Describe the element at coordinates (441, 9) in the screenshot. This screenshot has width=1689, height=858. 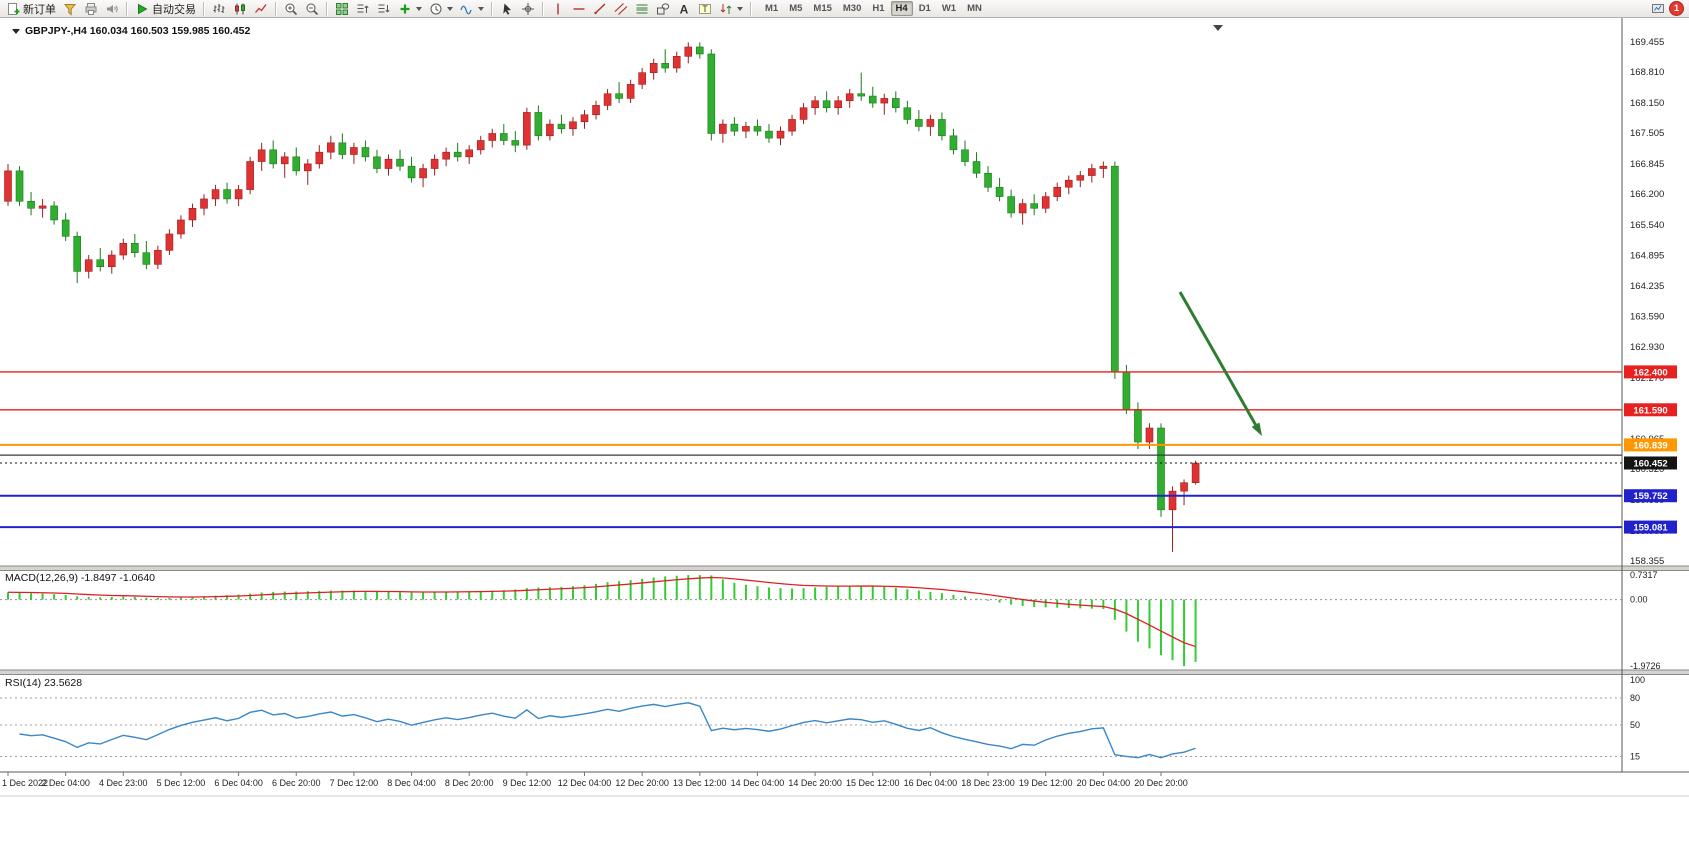
I see `toolbar-periods-button` at that location.